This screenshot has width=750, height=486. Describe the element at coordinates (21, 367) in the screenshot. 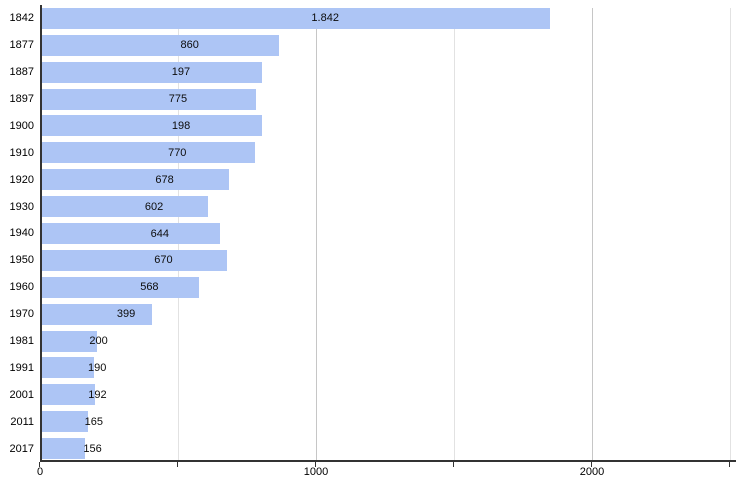

I see `year-label-1991: 1991` at that location.